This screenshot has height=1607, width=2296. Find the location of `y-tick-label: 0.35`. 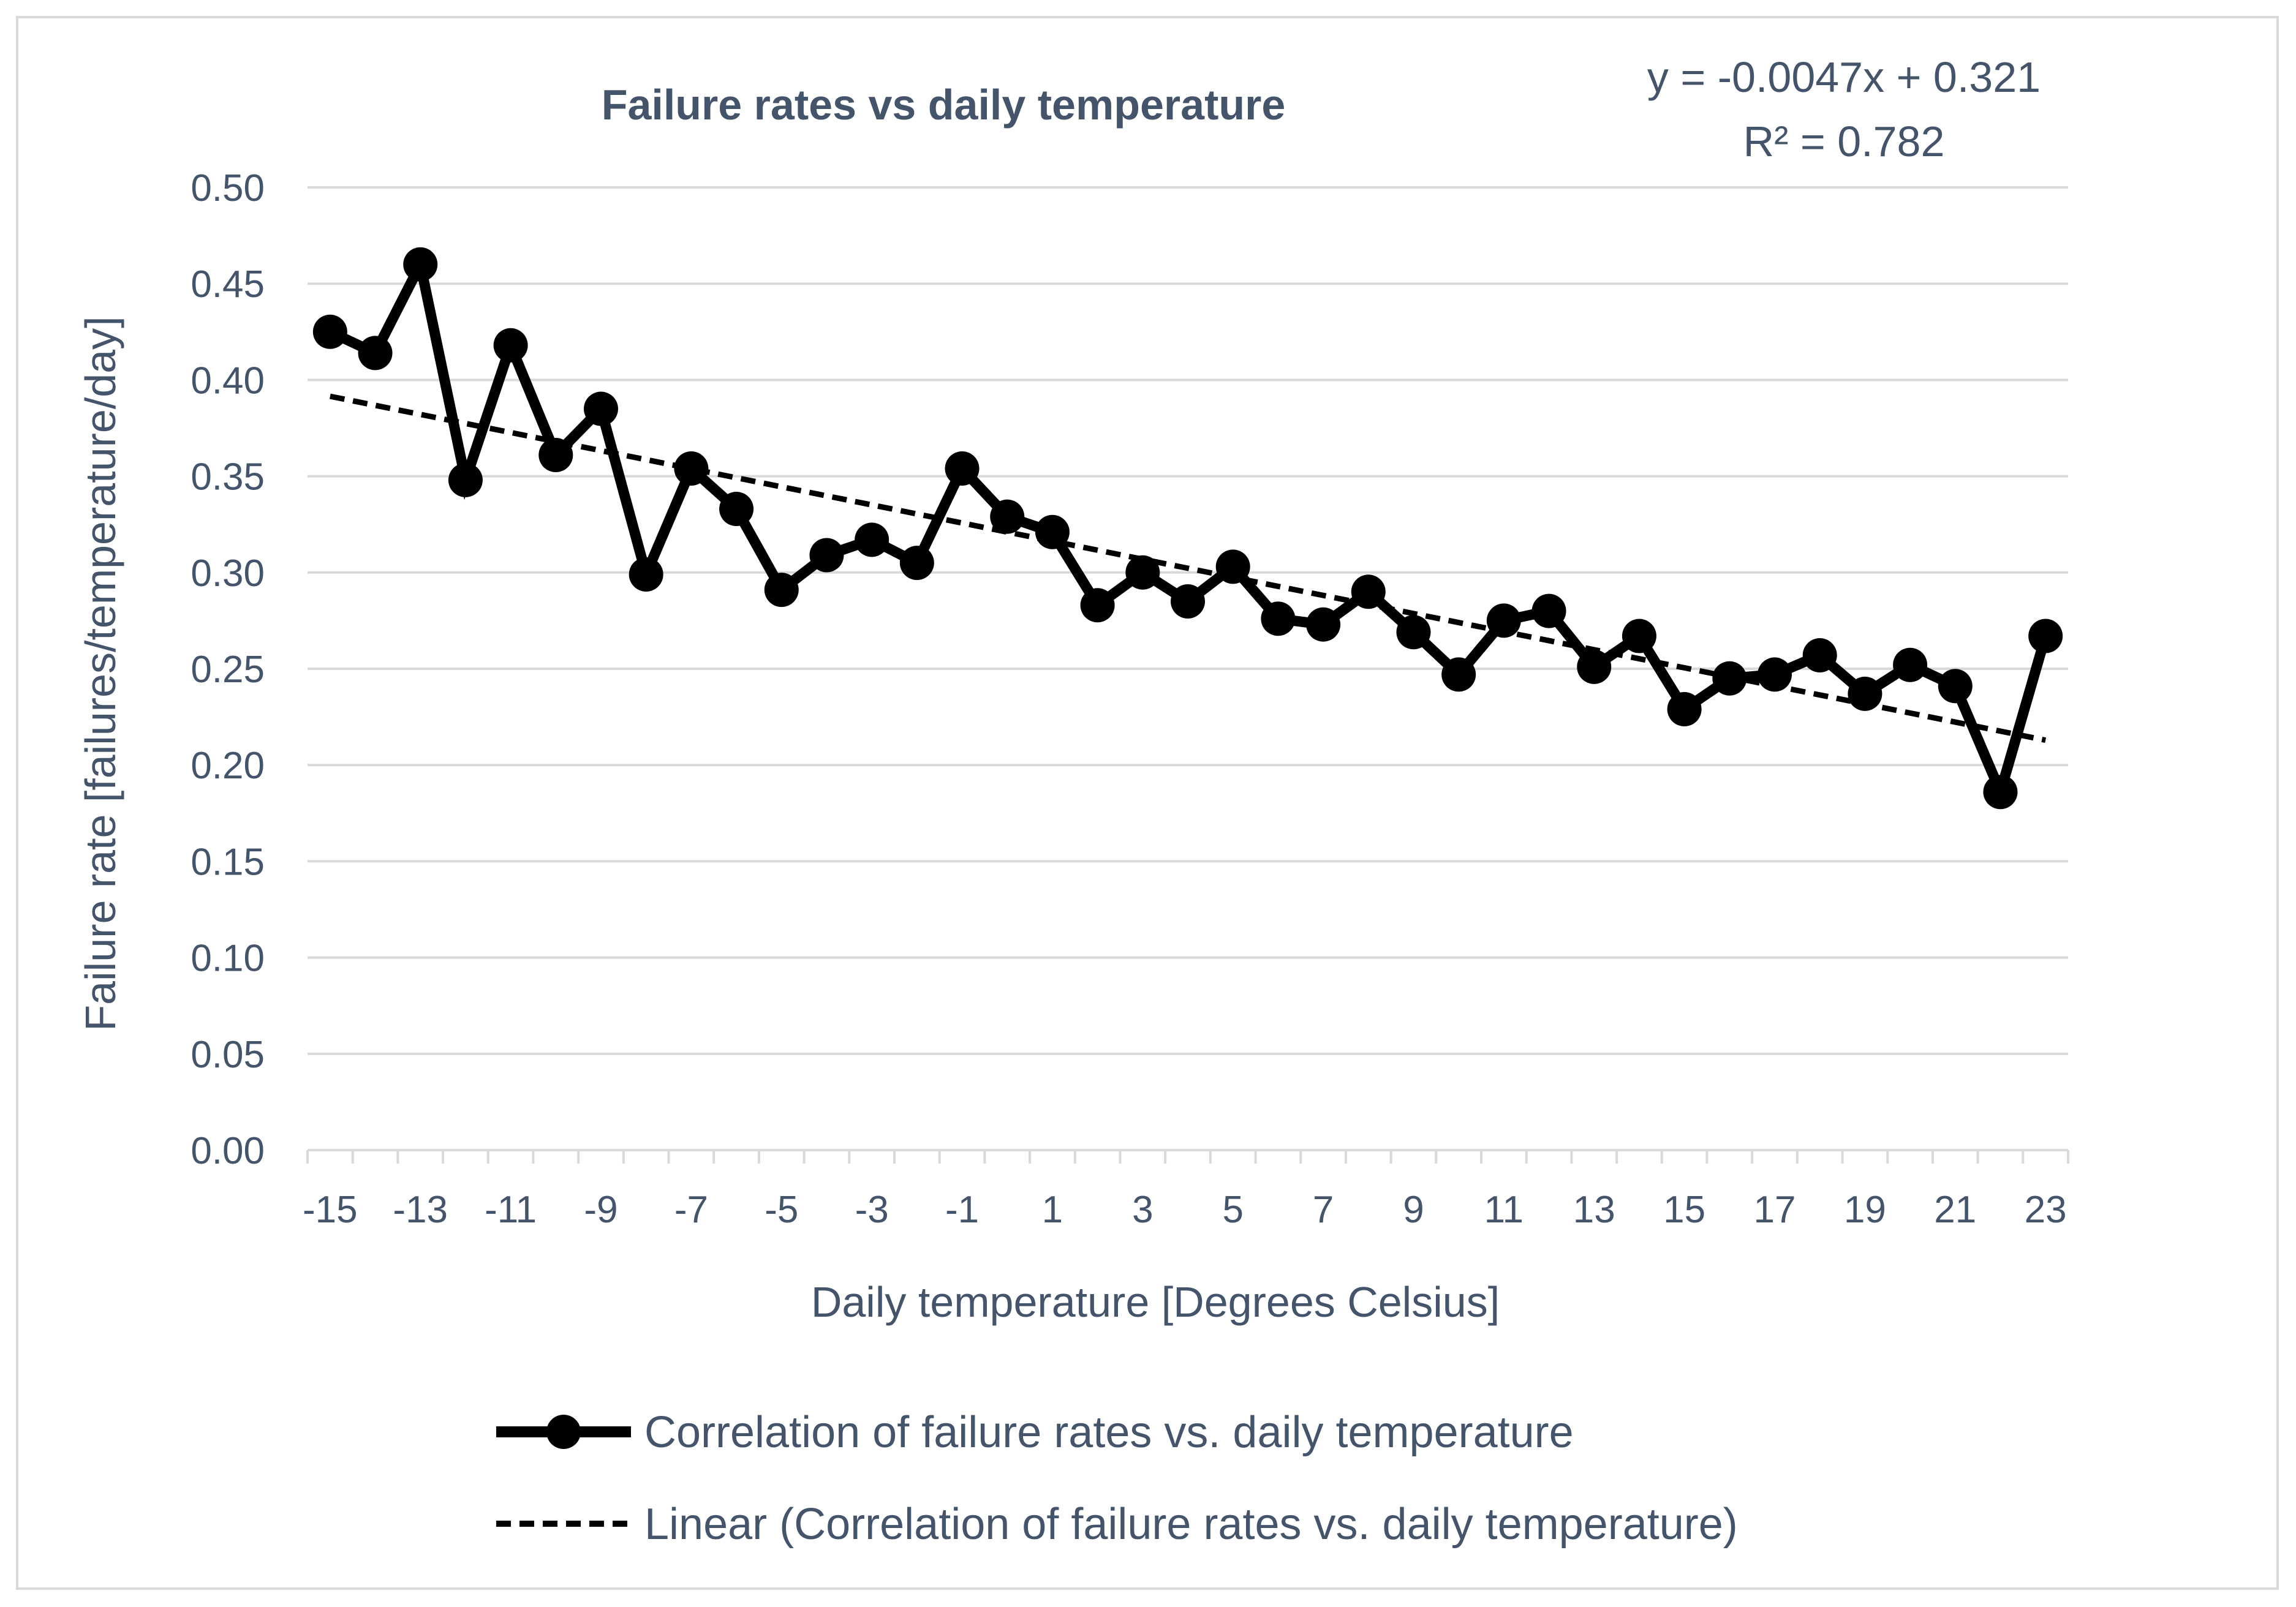

y-tick-label: 0.35 is located at coordinates (228, 477).